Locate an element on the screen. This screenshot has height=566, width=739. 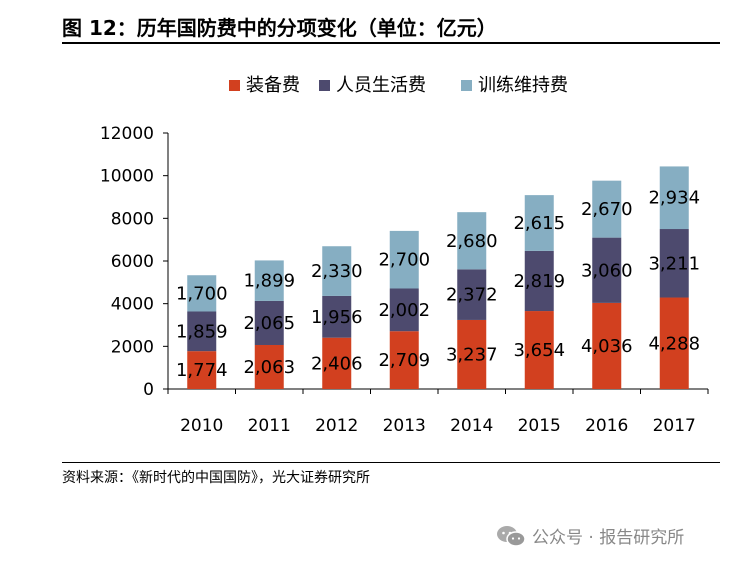
y-tick-label: 0 is located at coordinates (148, 390).